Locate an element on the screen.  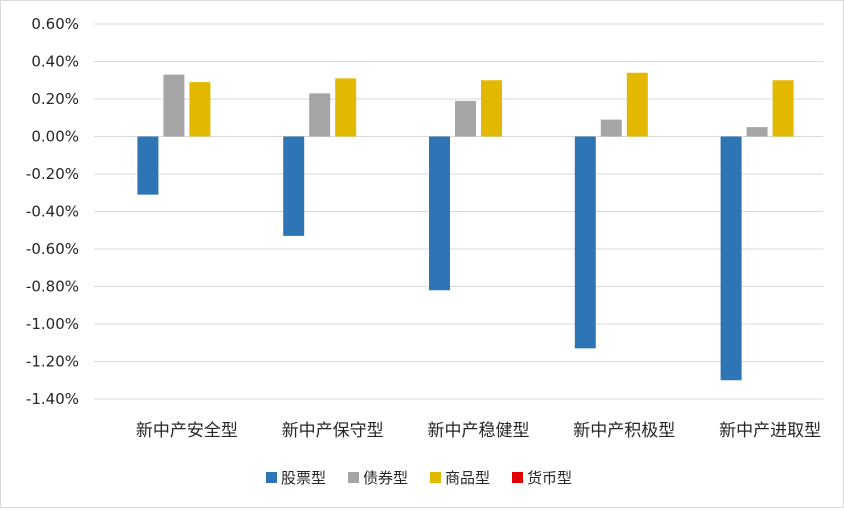
y-tick-label: 0.20% is located at coordinates (55, 99).